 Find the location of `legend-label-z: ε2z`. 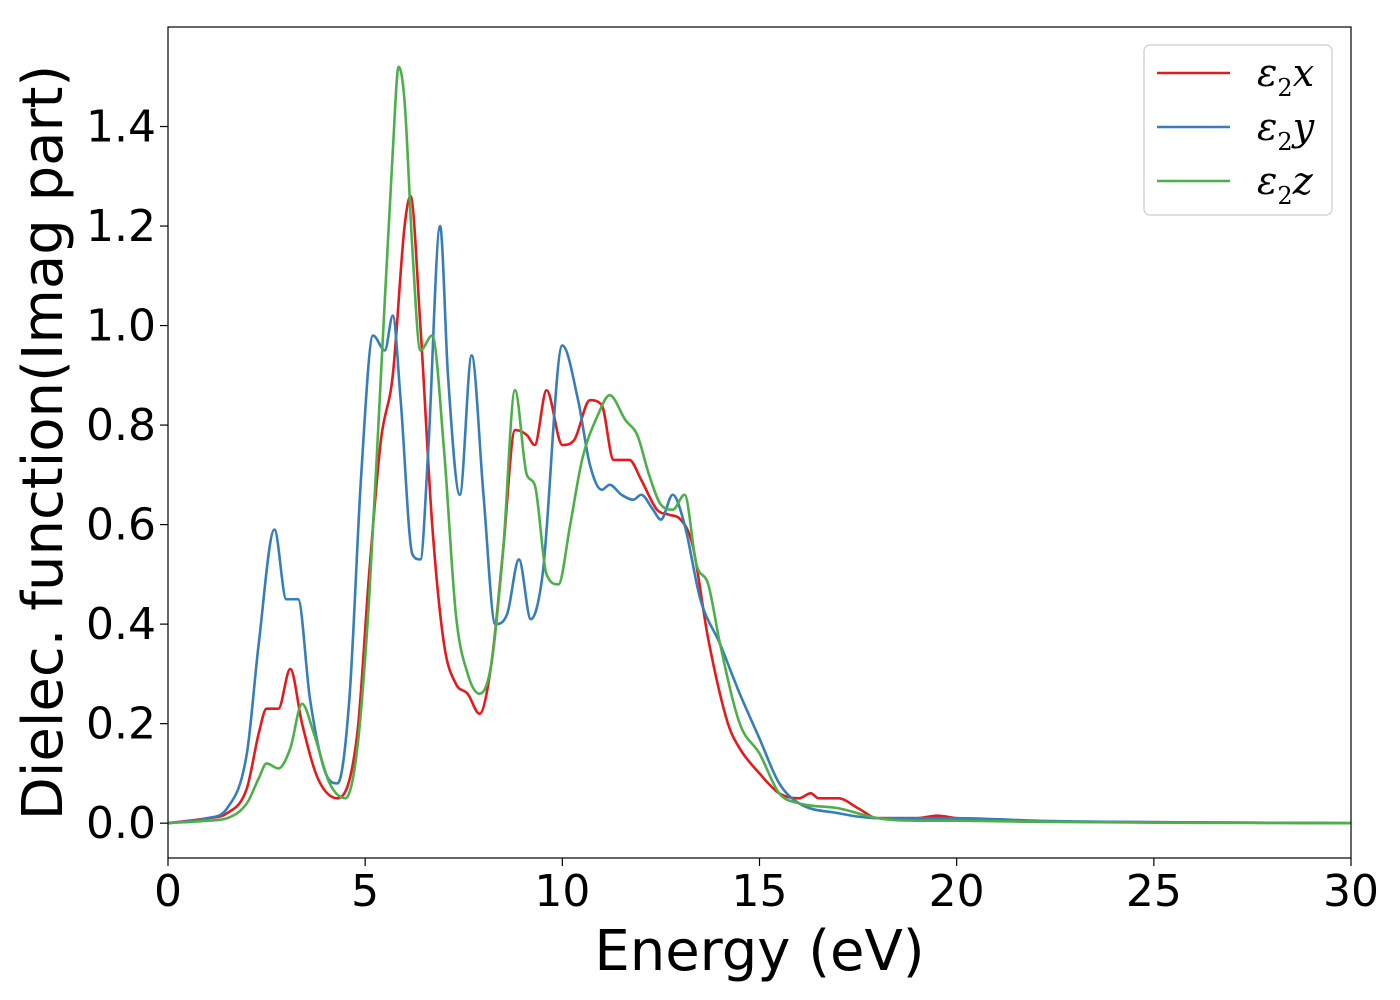

legend-label-z: ε2z is located at coordinates (1285, 184).